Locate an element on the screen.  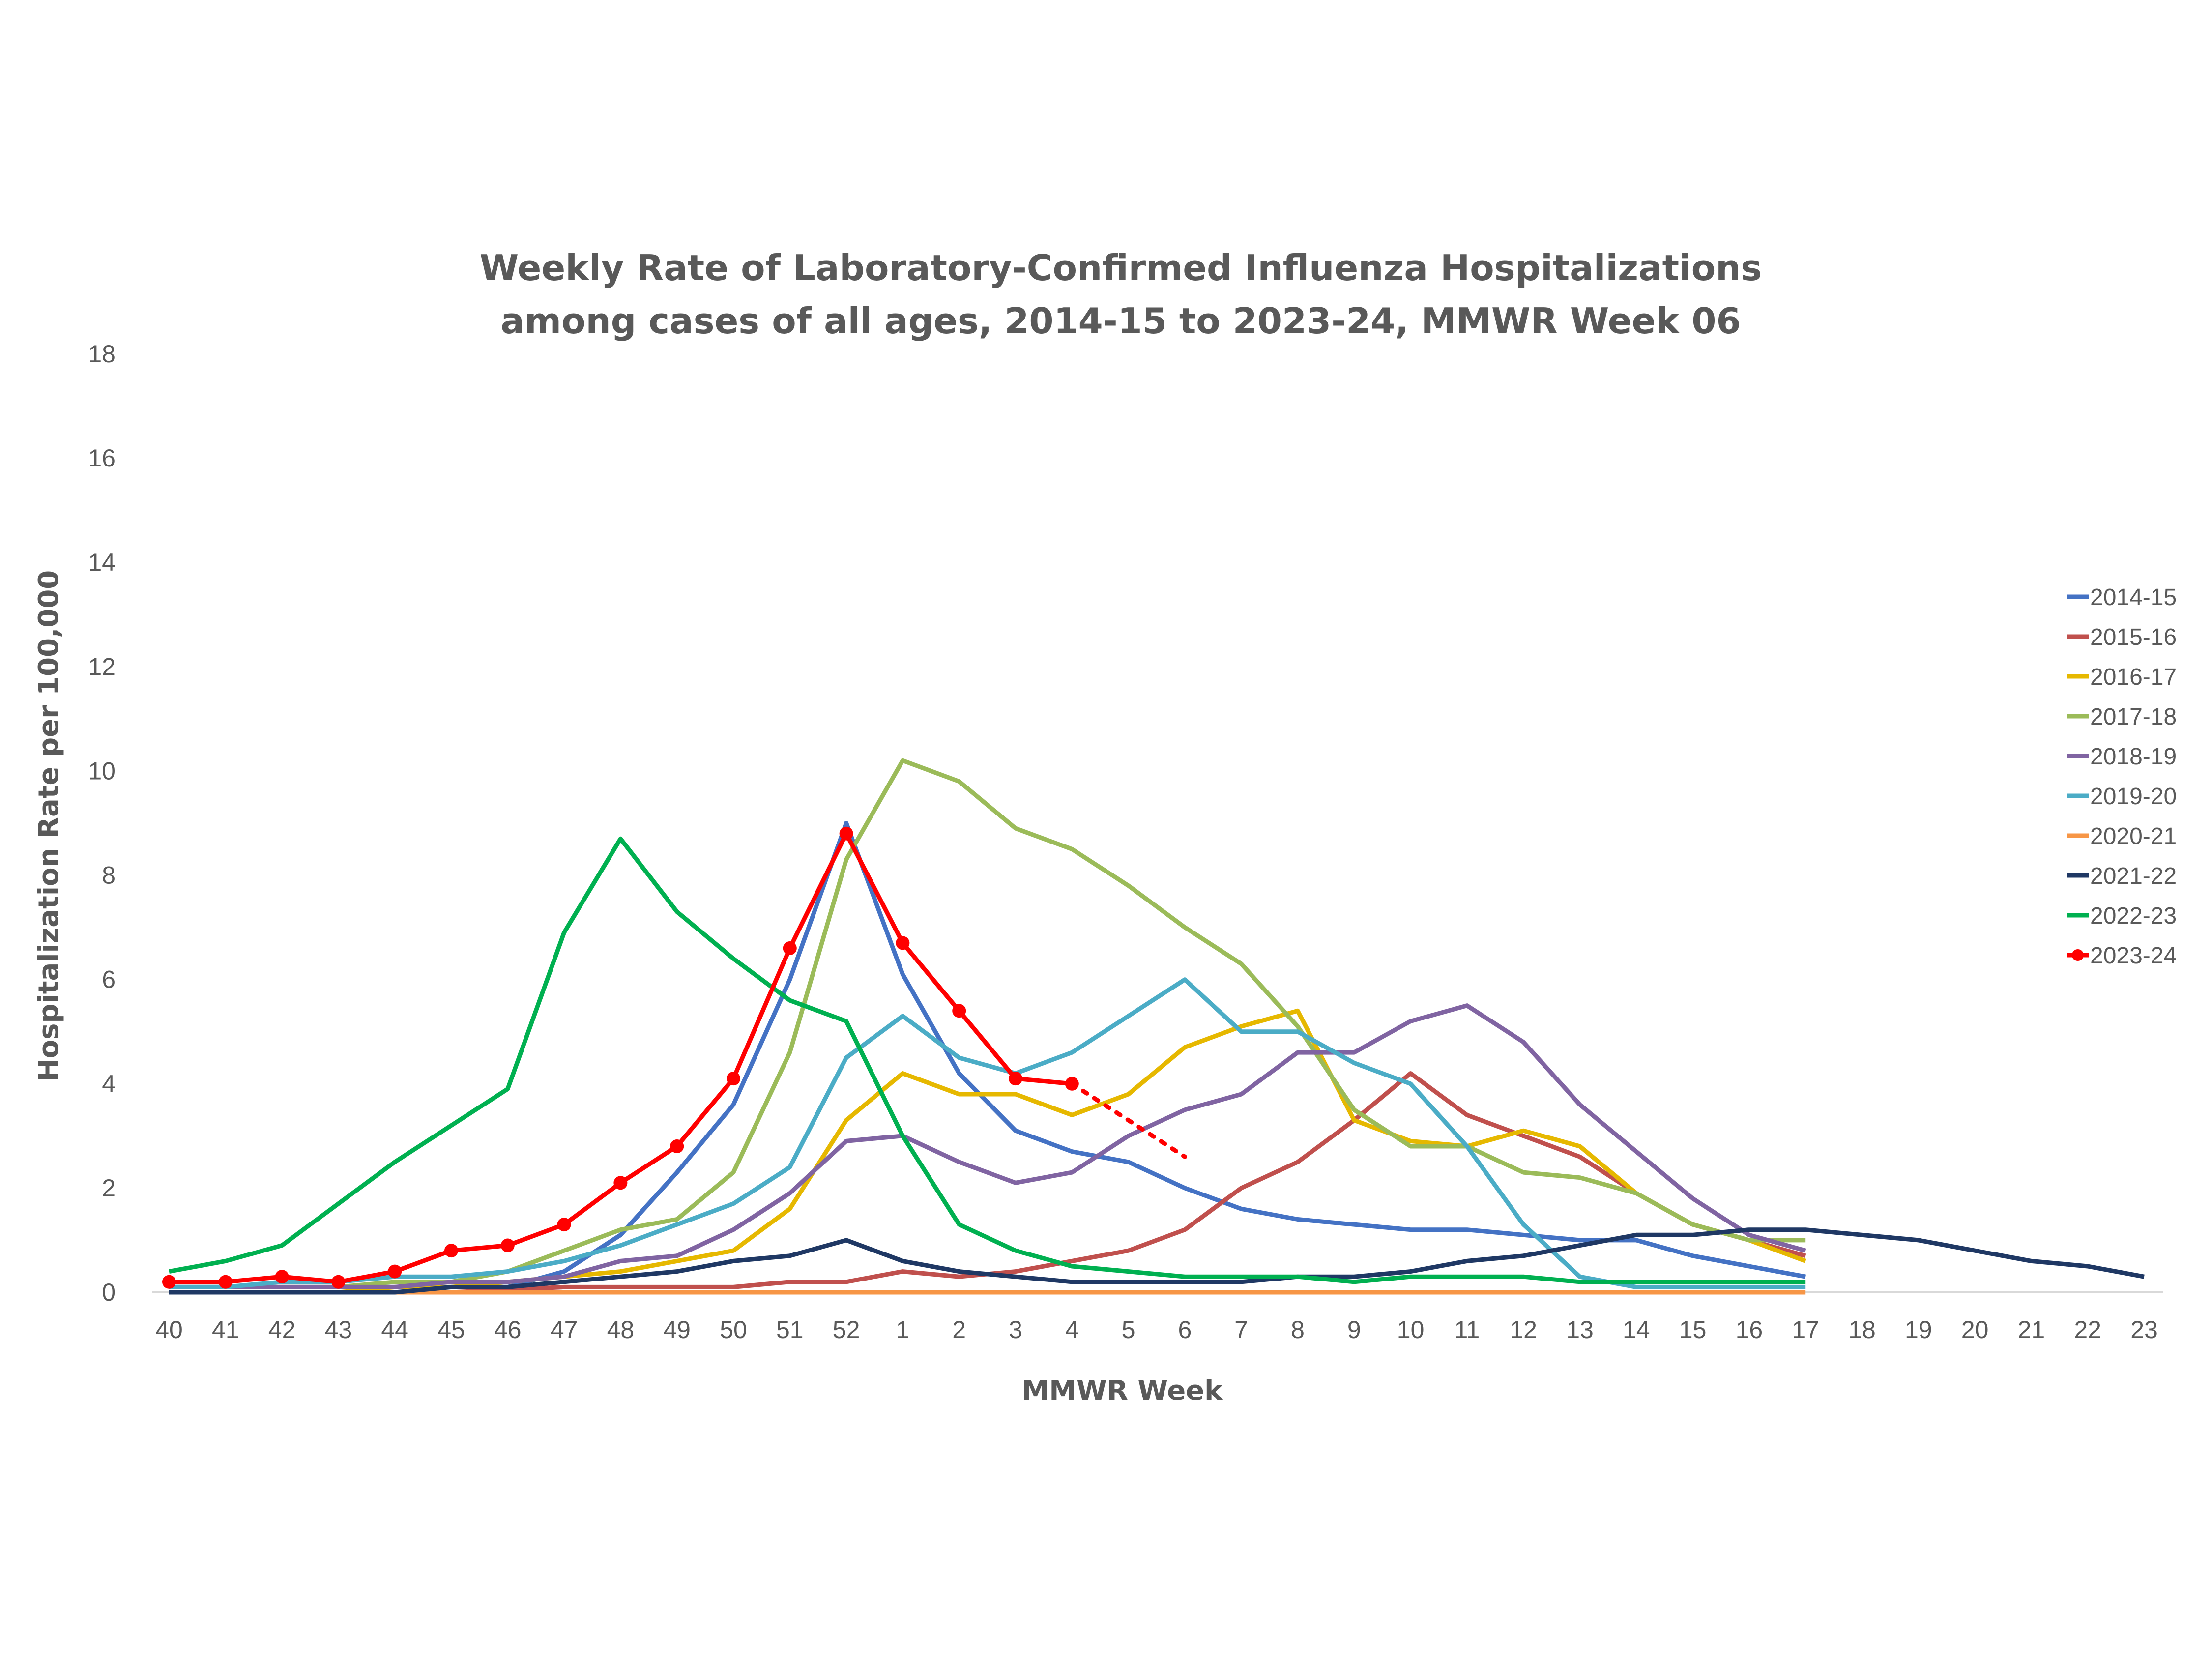
x-tick-label: 22 is located at coordinates (2088, 1330).